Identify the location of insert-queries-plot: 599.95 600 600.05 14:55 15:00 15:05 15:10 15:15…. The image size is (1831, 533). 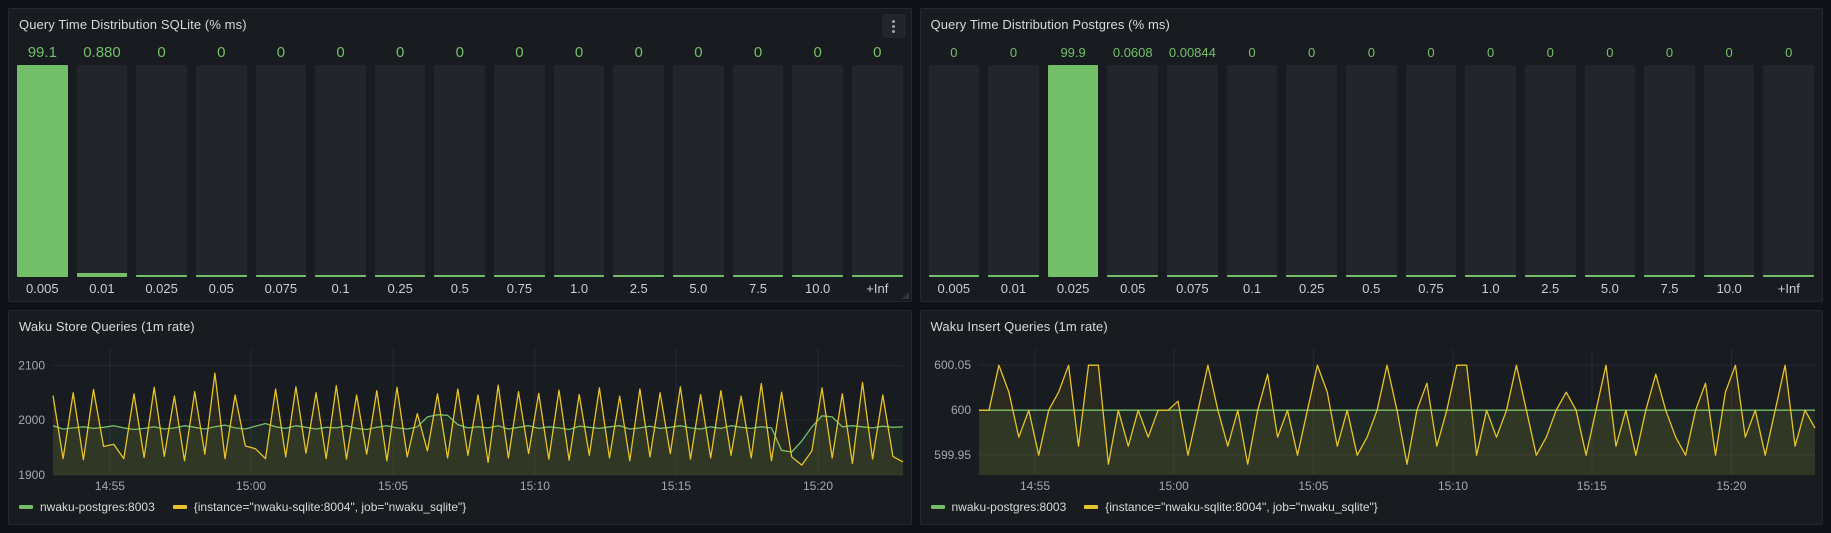
(1372, 418).